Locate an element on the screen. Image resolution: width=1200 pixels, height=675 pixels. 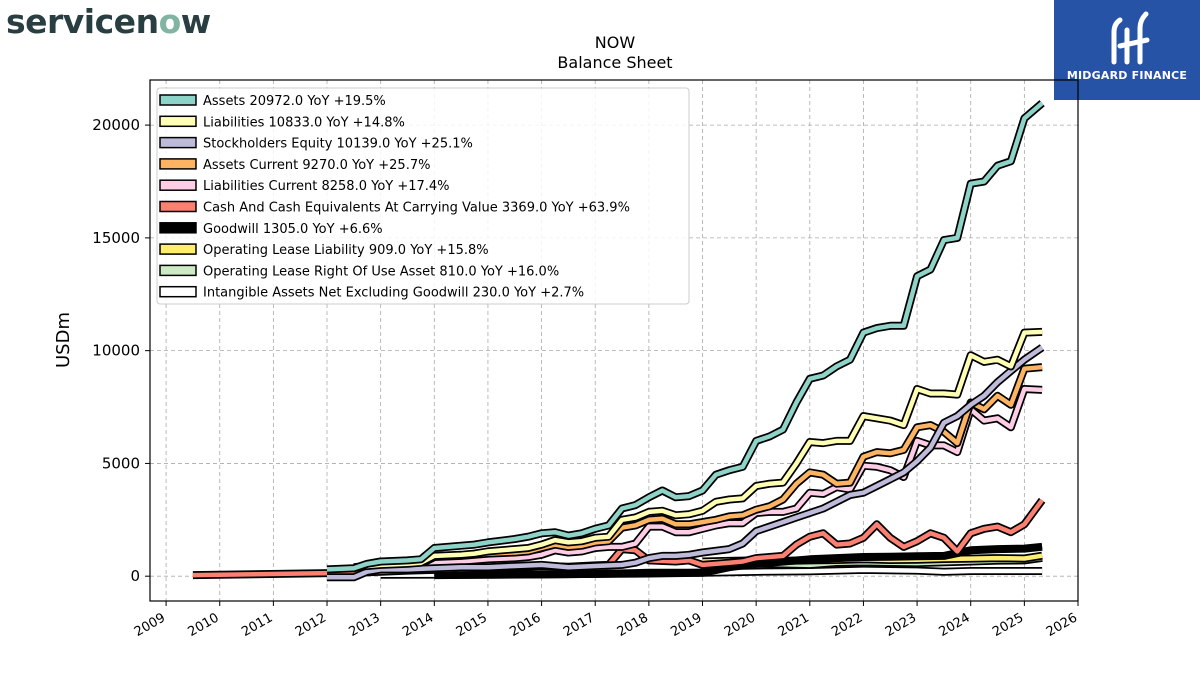
servicenow-logo: servicenow is located at coordinates (108, 21).